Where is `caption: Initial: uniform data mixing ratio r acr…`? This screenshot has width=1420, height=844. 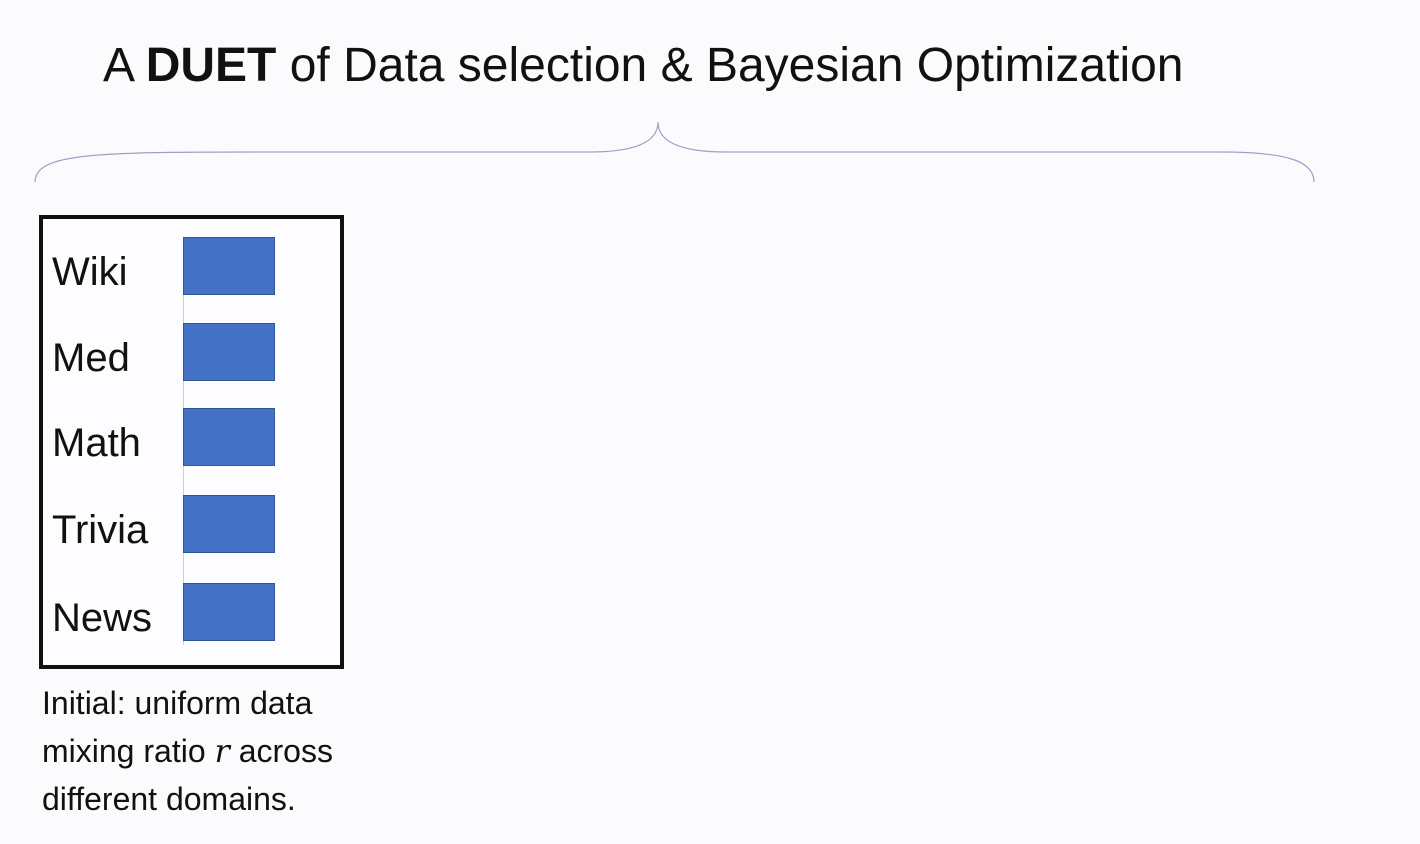 caption: Initial: uniform data mixing ratio r acr… is located at coordinates (222, 751).